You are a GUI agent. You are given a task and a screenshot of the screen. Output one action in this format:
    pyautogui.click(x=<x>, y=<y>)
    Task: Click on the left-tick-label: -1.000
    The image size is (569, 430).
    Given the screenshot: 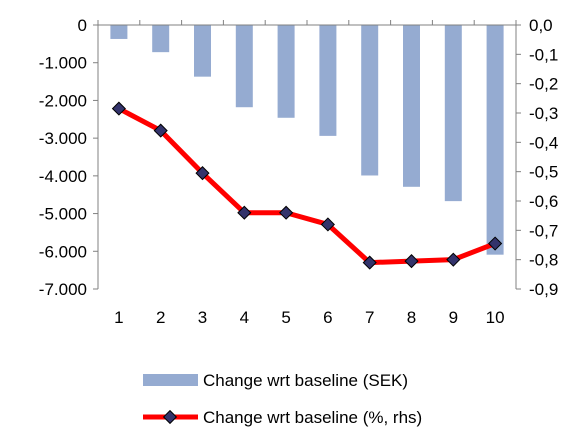 What is the action you would take?
    pyautogui.click(x=63, y=63)
    